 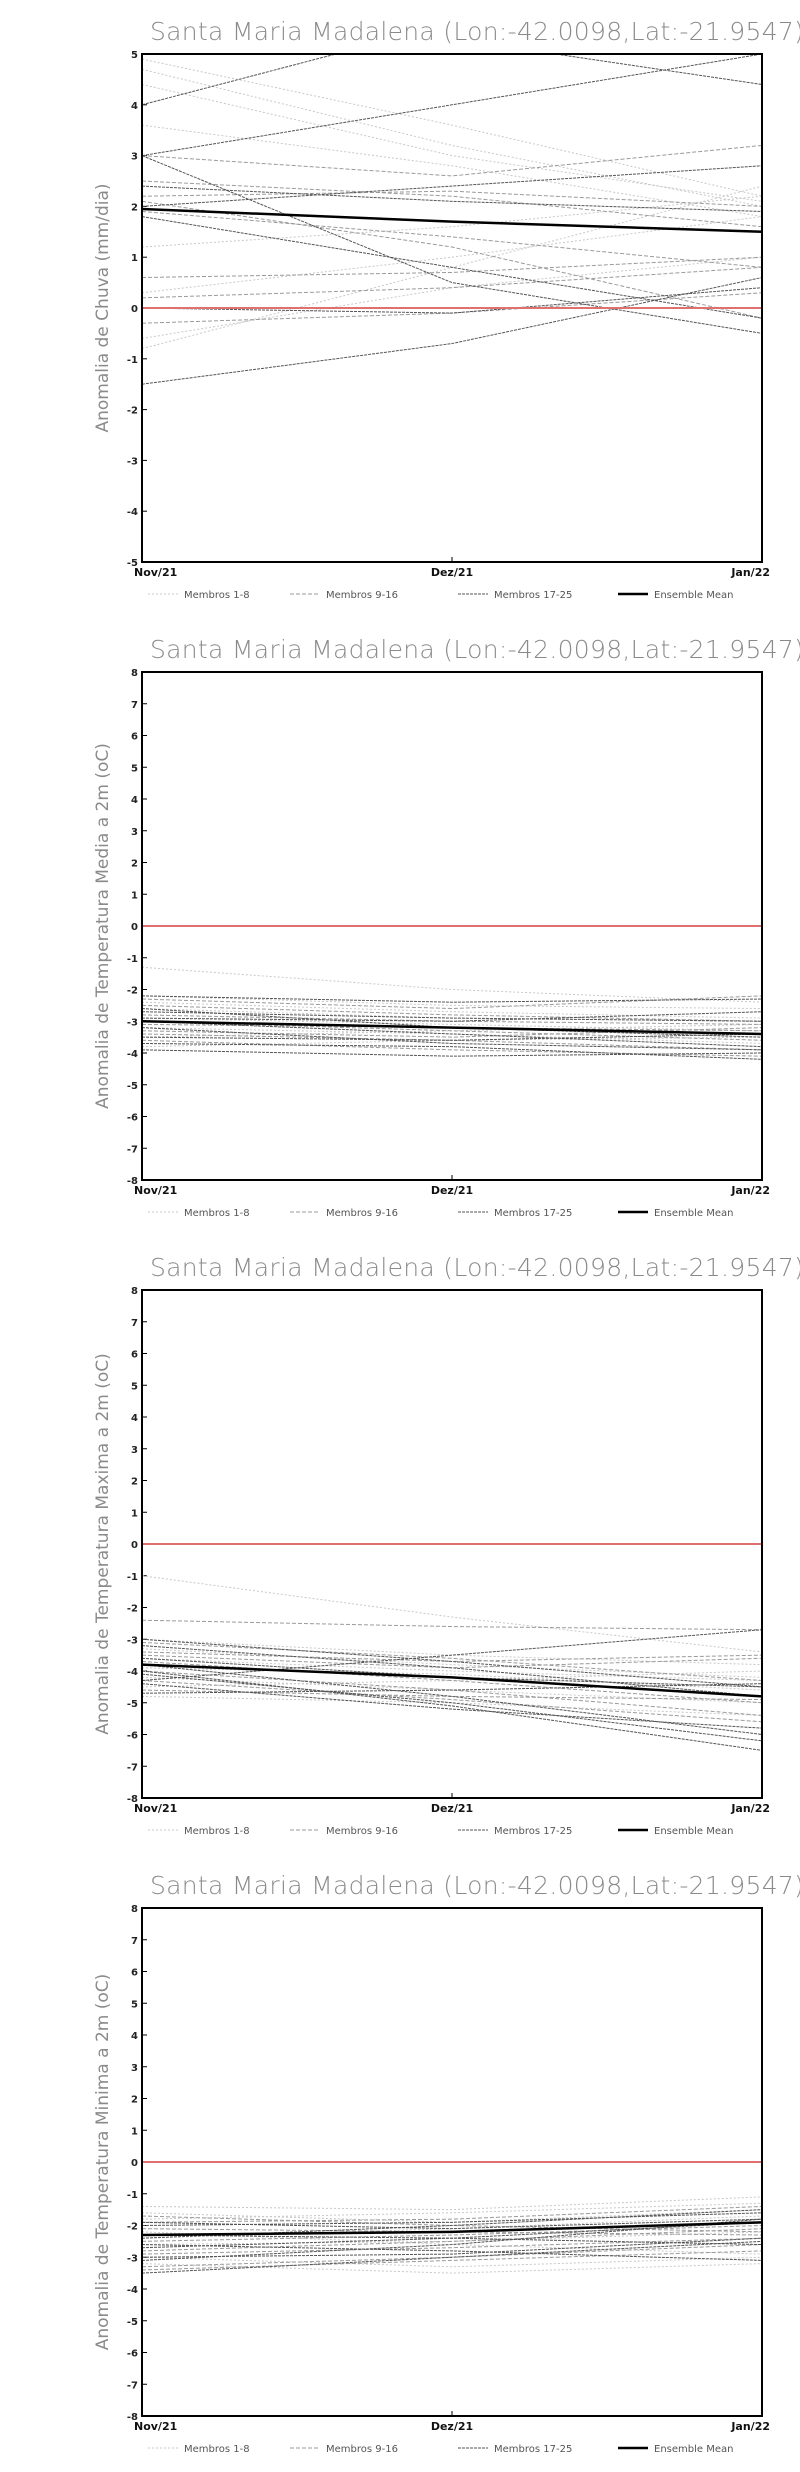 I want to click on y-axis-label: Anomalia de Temperatura Minima a 2m (oC), so click(x=103, y=2162).